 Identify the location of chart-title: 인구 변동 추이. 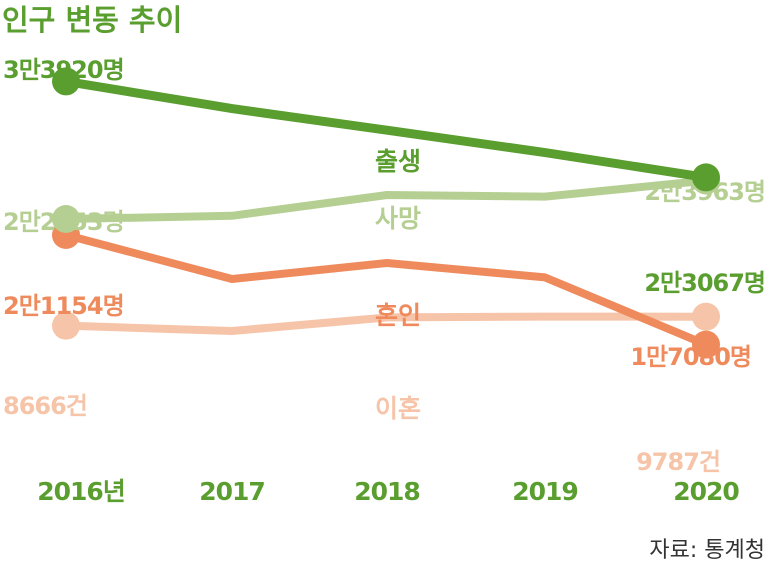
(92, 20).